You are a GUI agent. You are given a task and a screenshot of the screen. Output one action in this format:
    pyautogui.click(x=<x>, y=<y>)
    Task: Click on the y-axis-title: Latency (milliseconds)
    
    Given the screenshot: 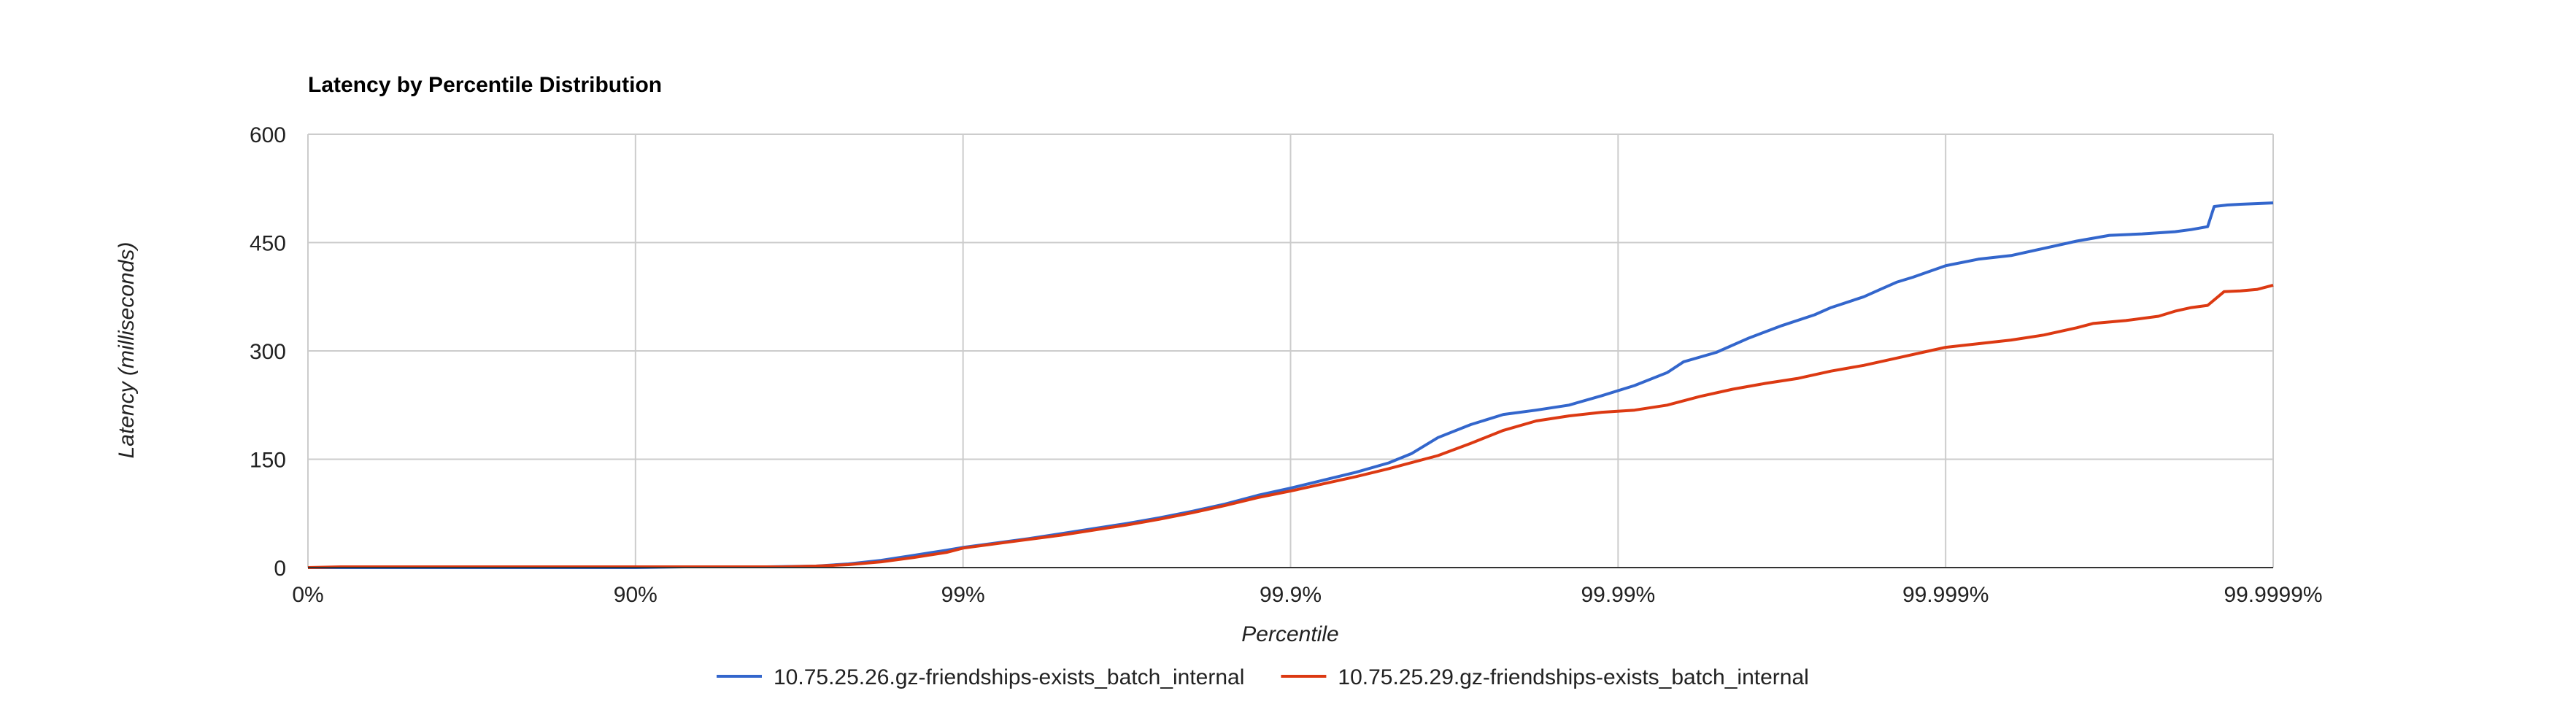 What is the action you would take?
    pyautogui.click(x=127, y=350)
    